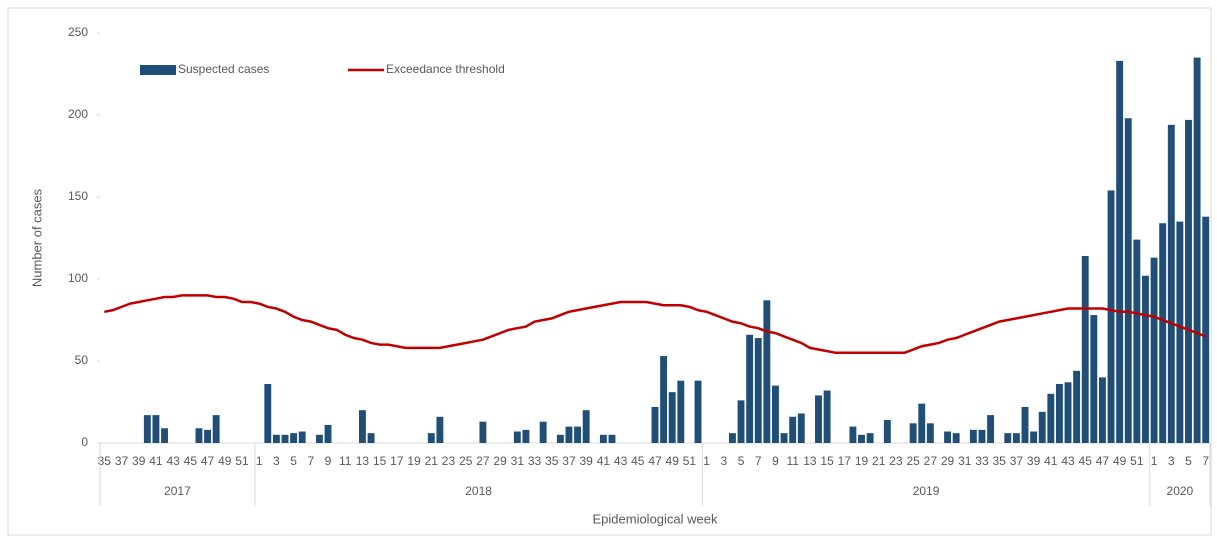 Image resolution: width=1217 pixels, height=540 pixels. What do you see at coordinates (223, 69) in the screenshot?
I see `legend-label: Suspected cases` at bounding box center [223, 69].